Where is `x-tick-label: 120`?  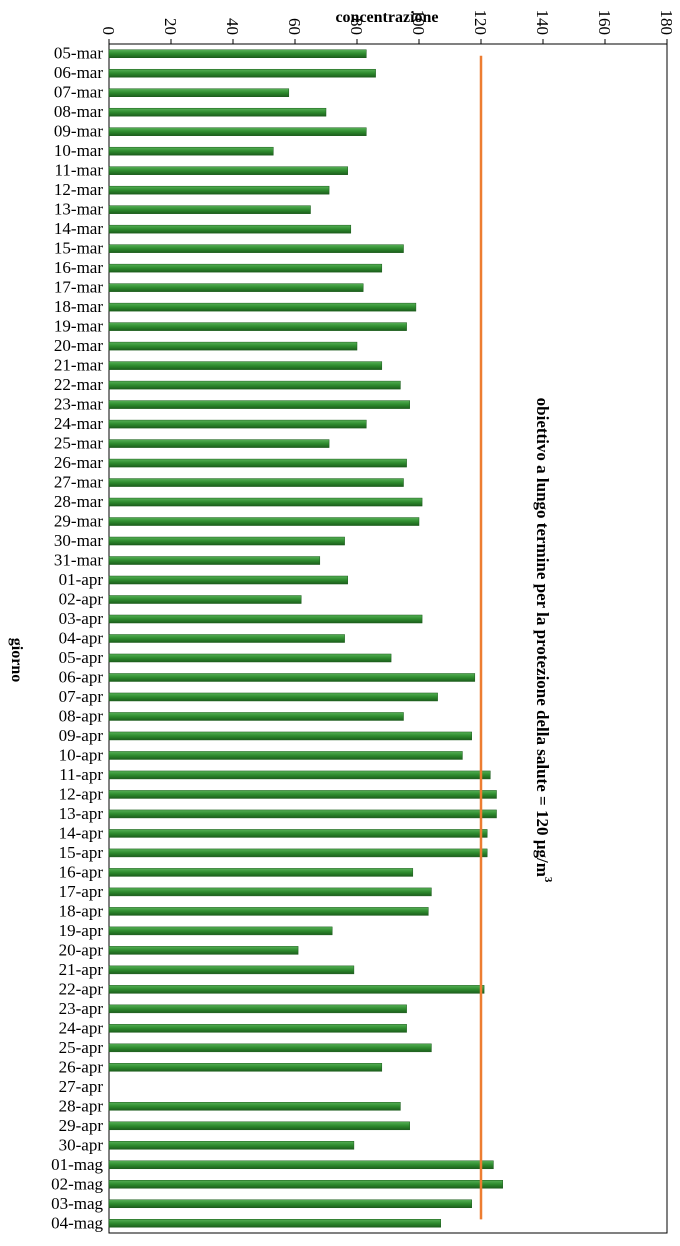 x-tick-label: 120 is located at coordinates (480, 23).